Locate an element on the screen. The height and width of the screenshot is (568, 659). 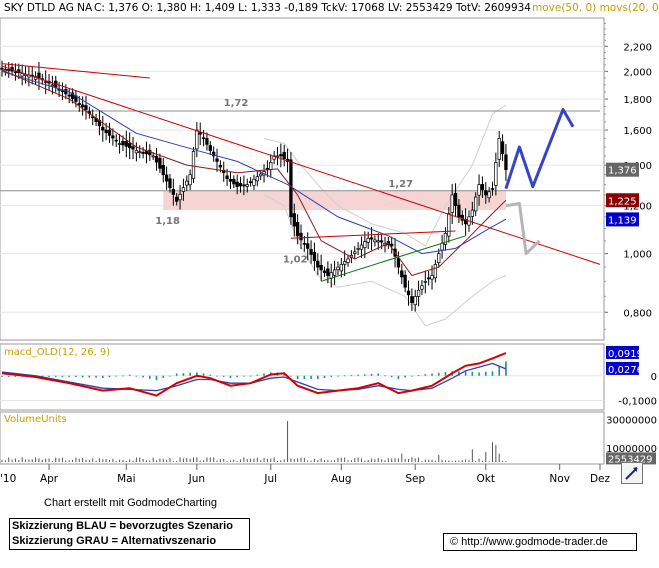
last-value-label: 1,225 is located at coordinates (622, 201).